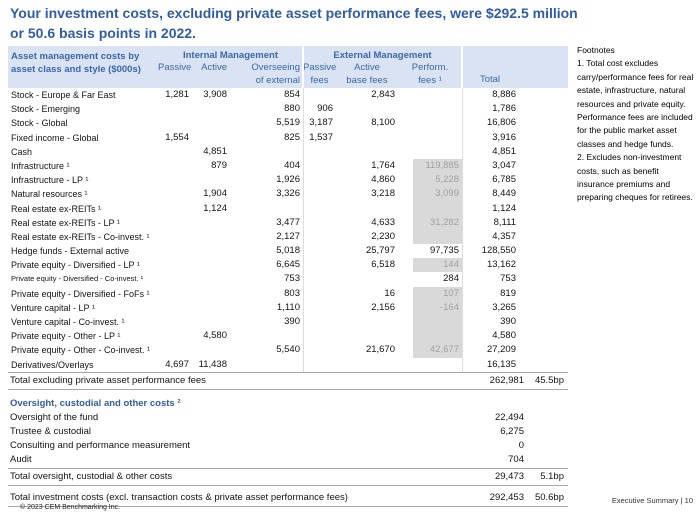  I want to click on row-label: Stock - Europe & Far East, so click(63, 95).